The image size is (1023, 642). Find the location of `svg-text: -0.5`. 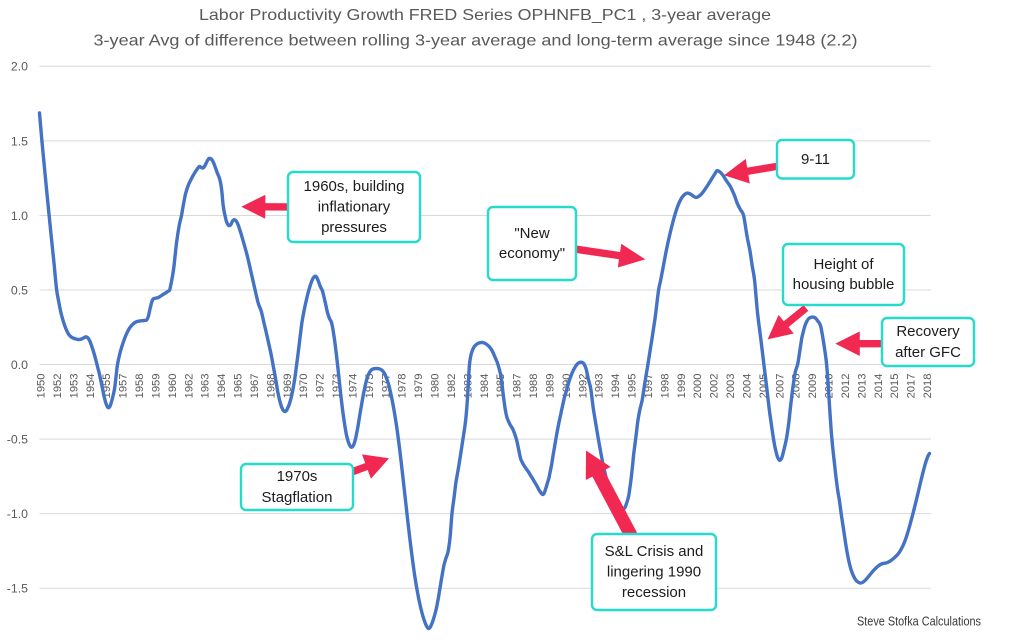

svg-text: -0.5 is located at coordinates (17, 440).